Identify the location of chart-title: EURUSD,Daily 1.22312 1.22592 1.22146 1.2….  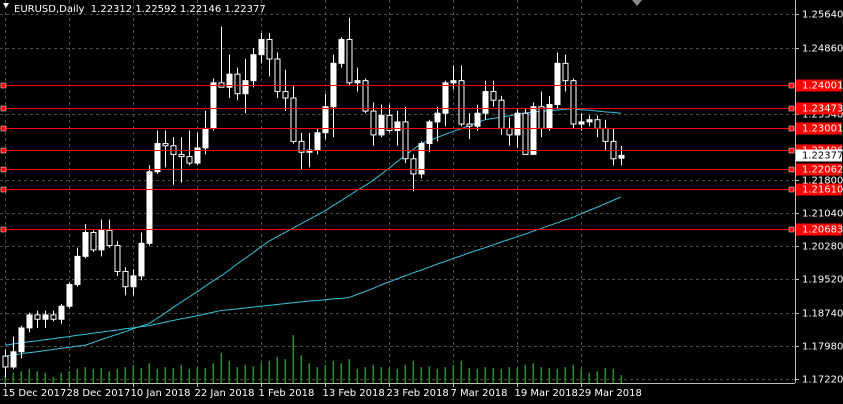
(140, 9).